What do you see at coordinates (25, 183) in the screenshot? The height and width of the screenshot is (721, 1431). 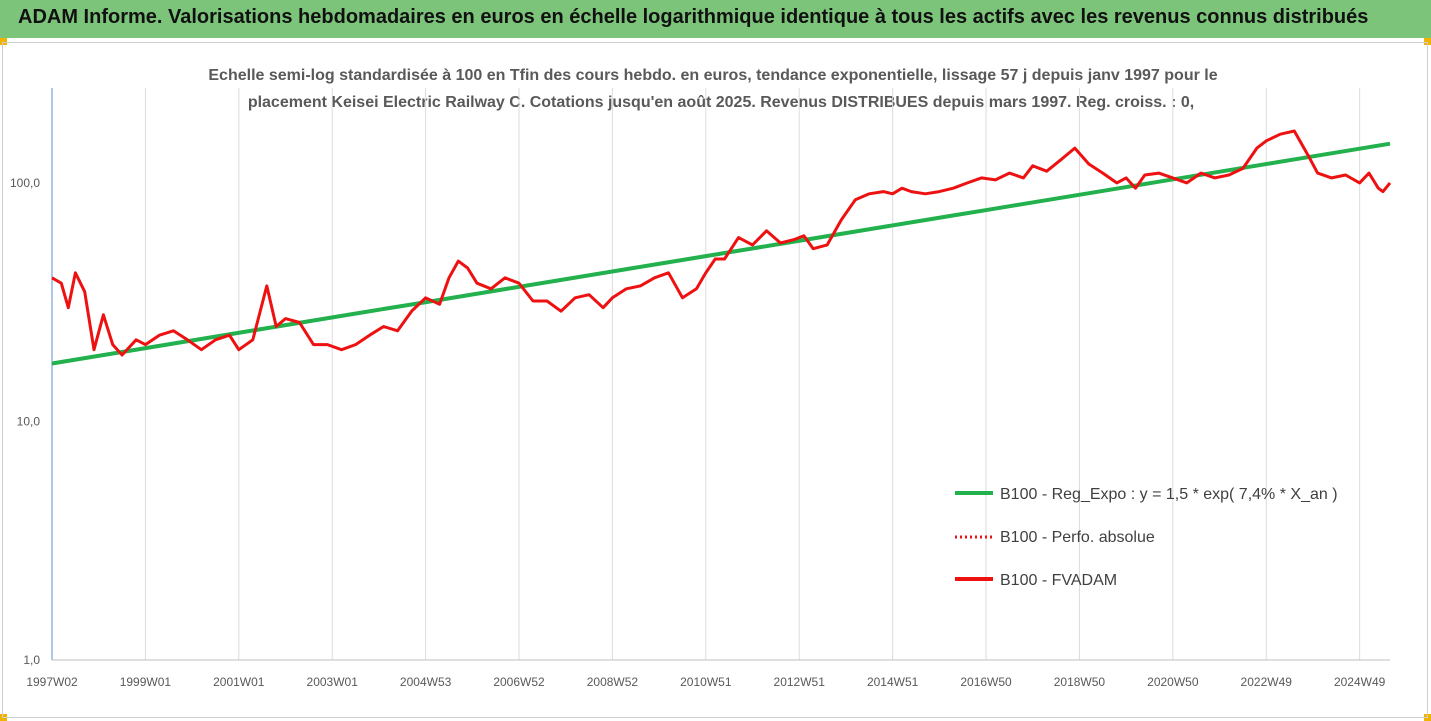 I see `y-tick-label: 100,0` at bounding box center [25, 183].